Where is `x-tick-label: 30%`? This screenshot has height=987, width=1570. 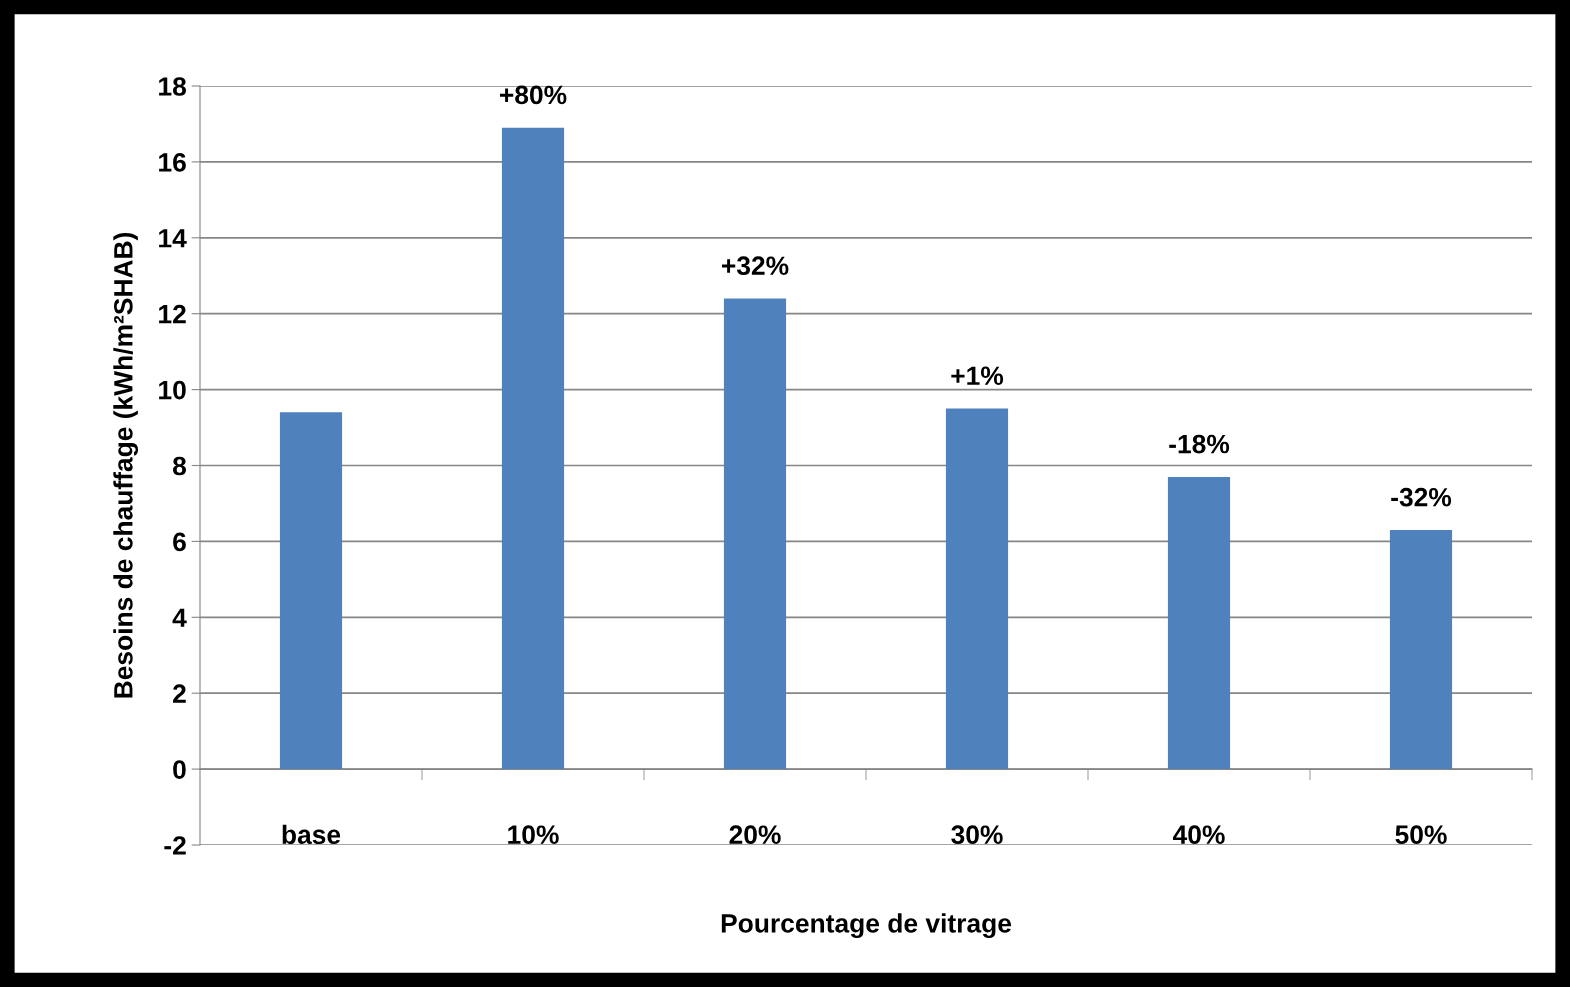
x-tick-label: 30% is located at coordinates (977, 835).